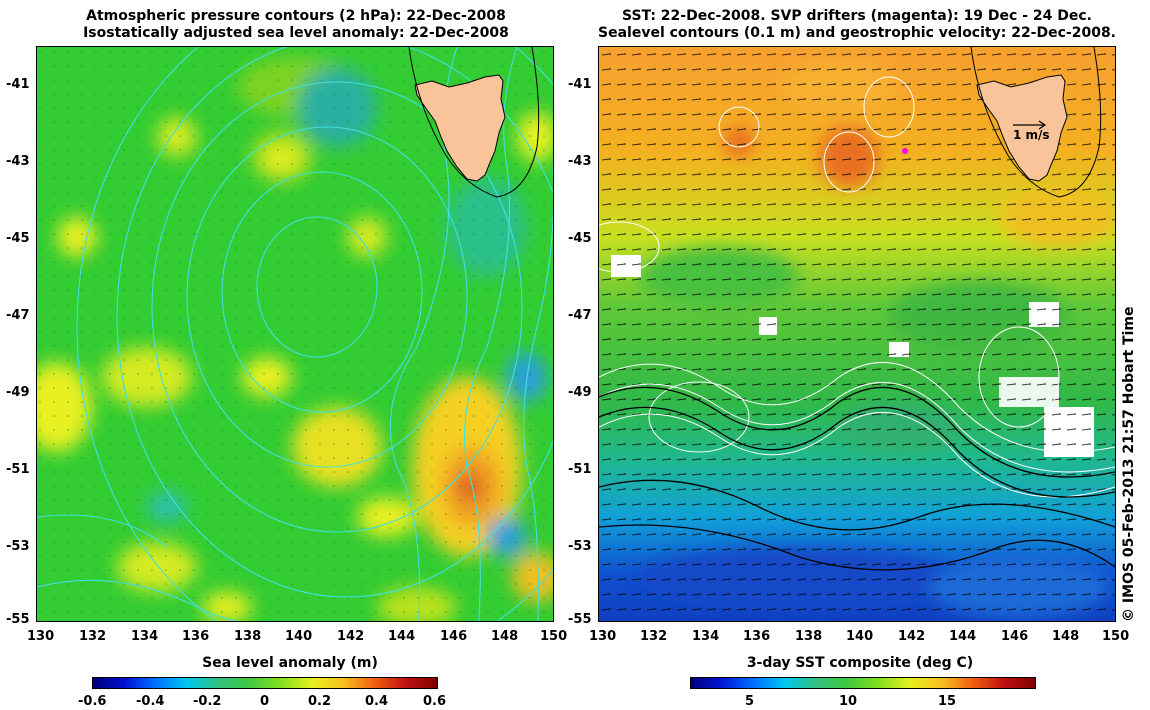  I want to click on right-x-tick: 142, so click(912, 636).